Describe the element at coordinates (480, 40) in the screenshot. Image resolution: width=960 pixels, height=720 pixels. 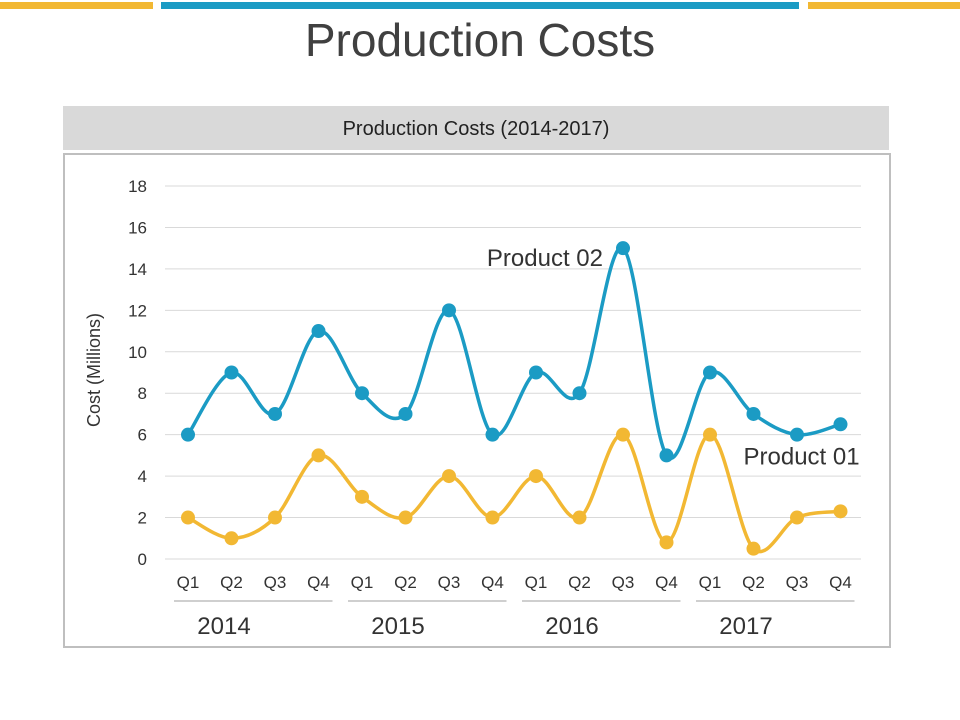
I see `page-title: Production Costs` at that location.